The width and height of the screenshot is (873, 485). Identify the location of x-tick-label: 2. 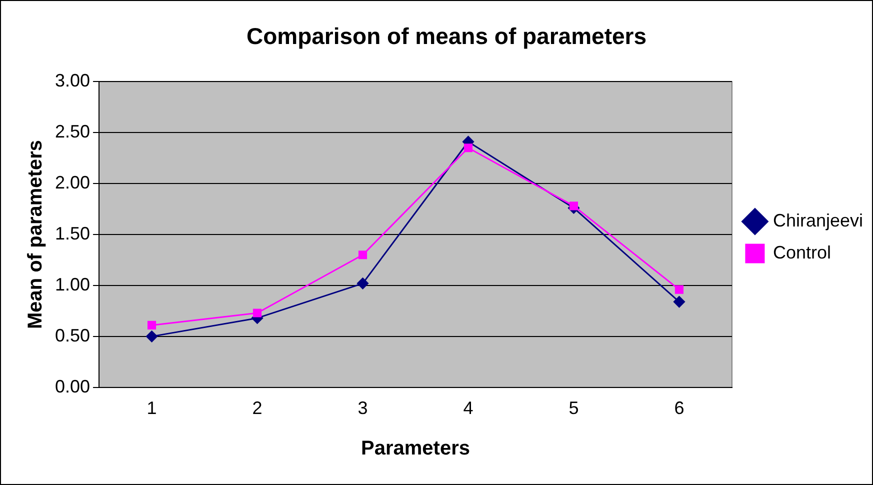
(257, 408).